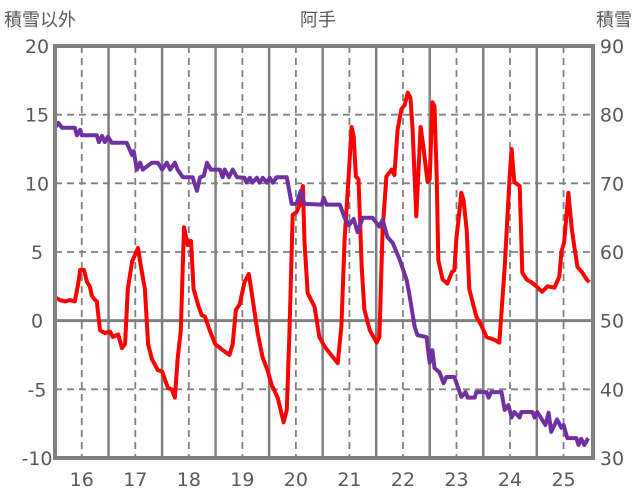 The width and height of the screenshot is (636, 501). I want to click on x-tick-label: 20, so click(296, 480).